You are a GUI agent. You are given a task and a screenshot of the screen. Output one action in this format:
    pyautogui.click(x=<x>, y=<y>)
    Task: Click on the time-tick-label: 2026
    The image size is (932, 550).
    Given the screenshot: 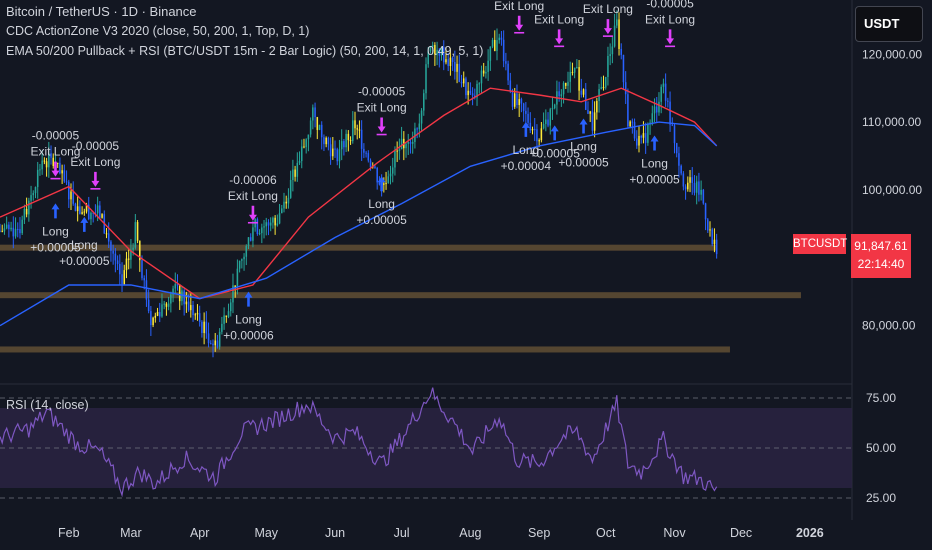 What is the action you would take?
    pyautogui.click(x=810, y=533)
    